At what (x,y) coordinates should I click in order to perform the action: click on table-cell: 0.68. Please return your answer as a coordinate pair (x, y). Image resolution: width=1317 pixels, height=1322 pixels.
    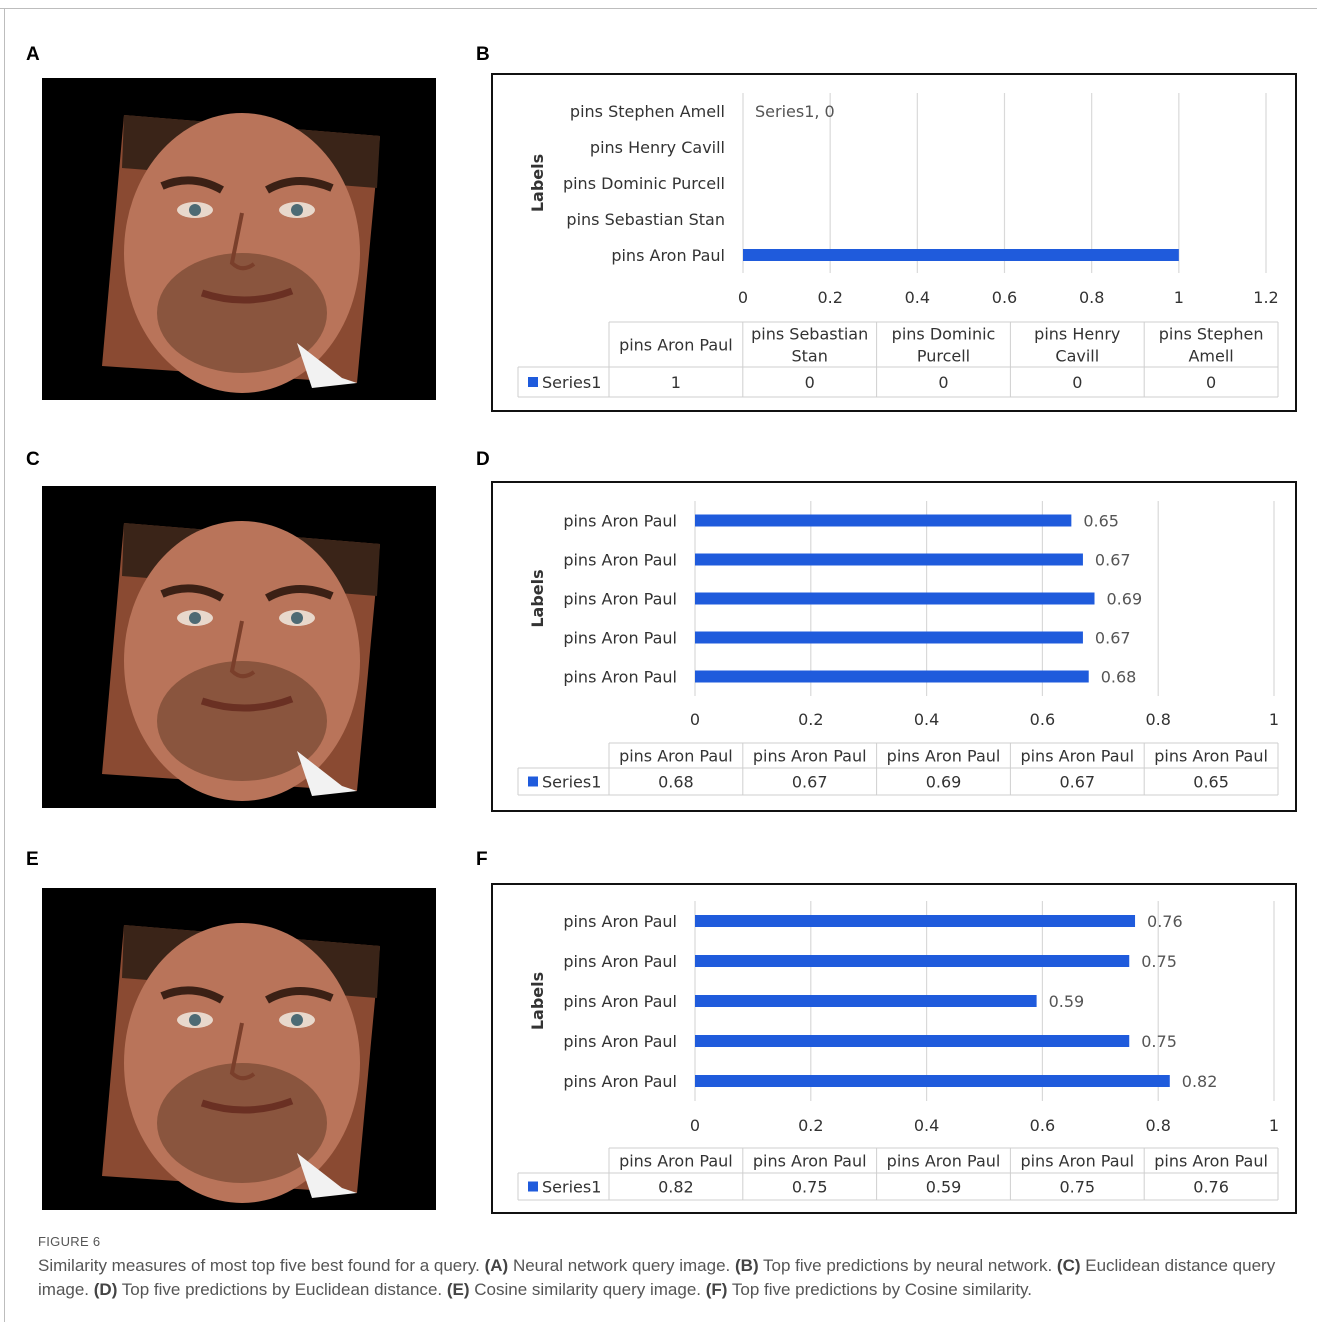
    Looking at the image, I should click on (676, 782).